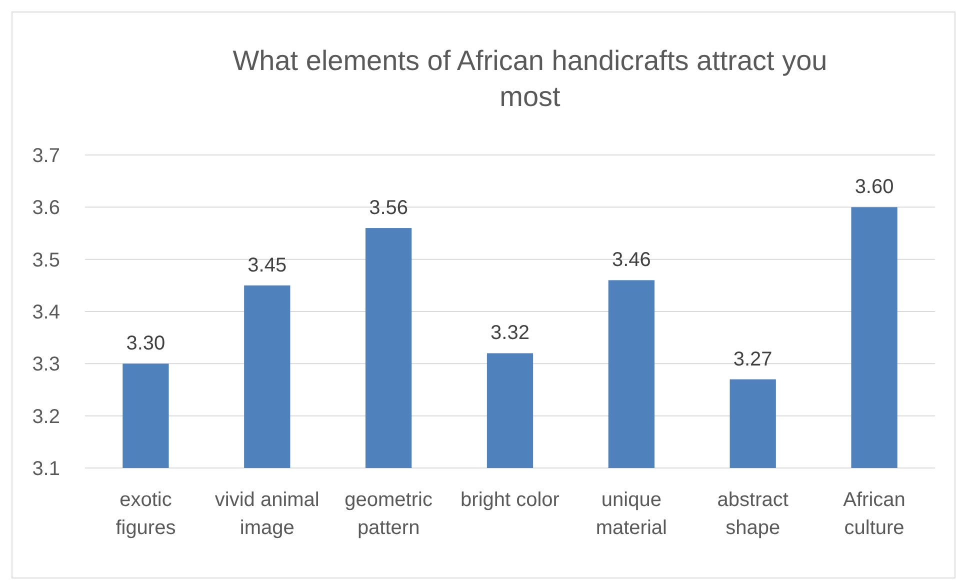 The image size is (957, 580). I want to click on data-label: 3.60, so click(874, 187).